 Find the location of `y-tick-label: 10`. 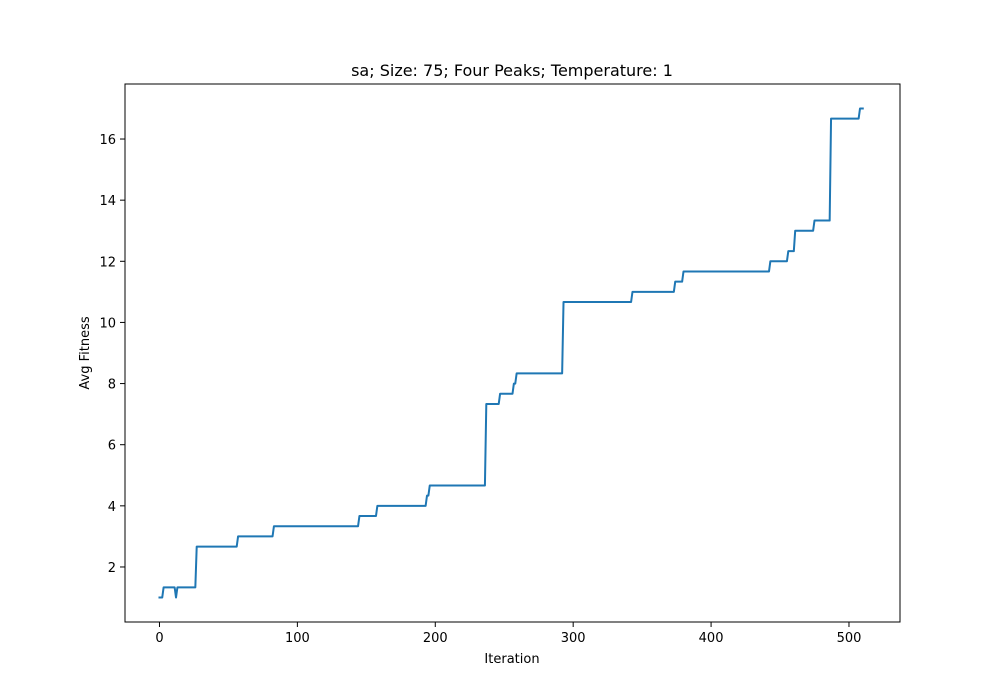

y-tick-label: 10 is located at coordinates (107, 323).